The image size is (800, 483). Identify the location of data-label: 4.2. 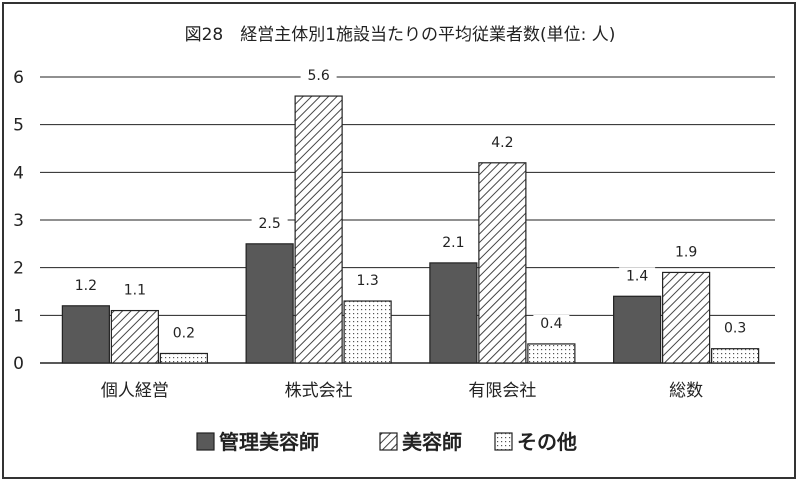
(502, 143).